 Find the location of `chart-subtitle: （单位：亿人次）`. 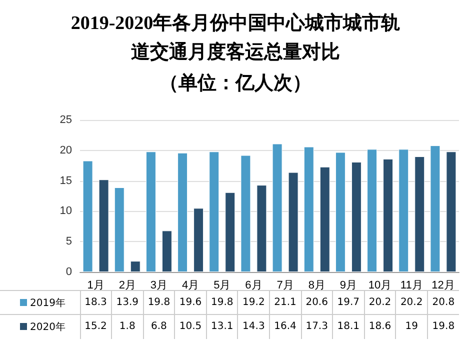

chart-subtitle: （单位：亿人次） is located at coordinates (236, 83).